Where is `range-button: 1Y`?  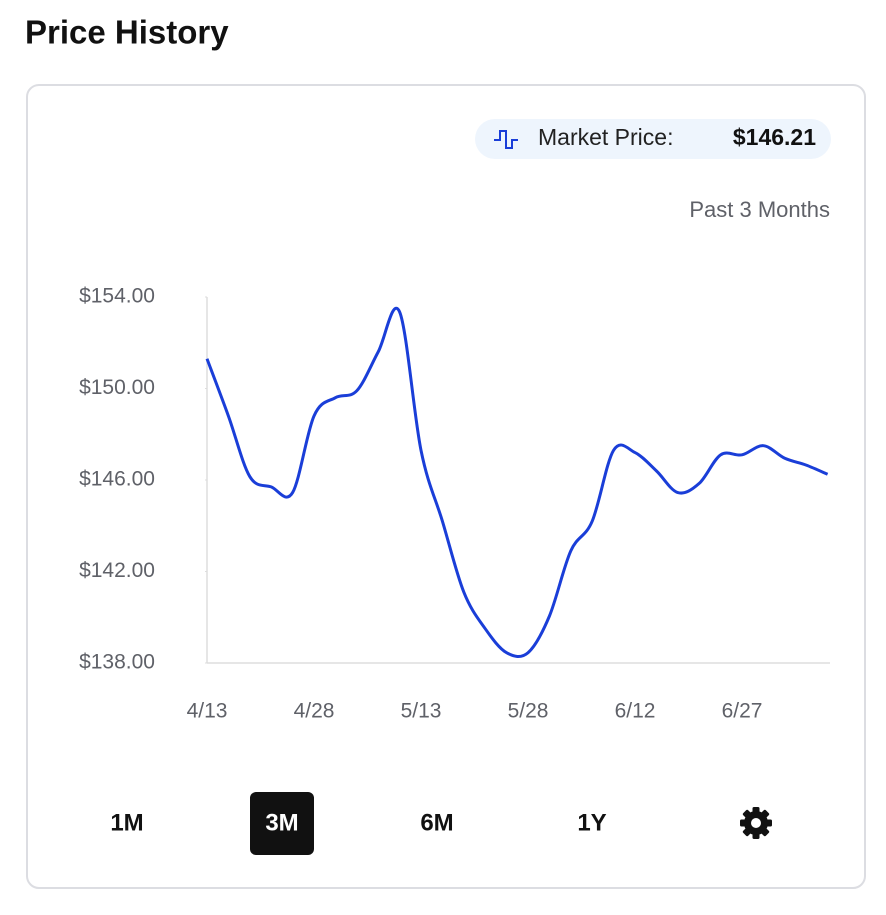 range-button: 1Y is located at coordinates (591, 822).